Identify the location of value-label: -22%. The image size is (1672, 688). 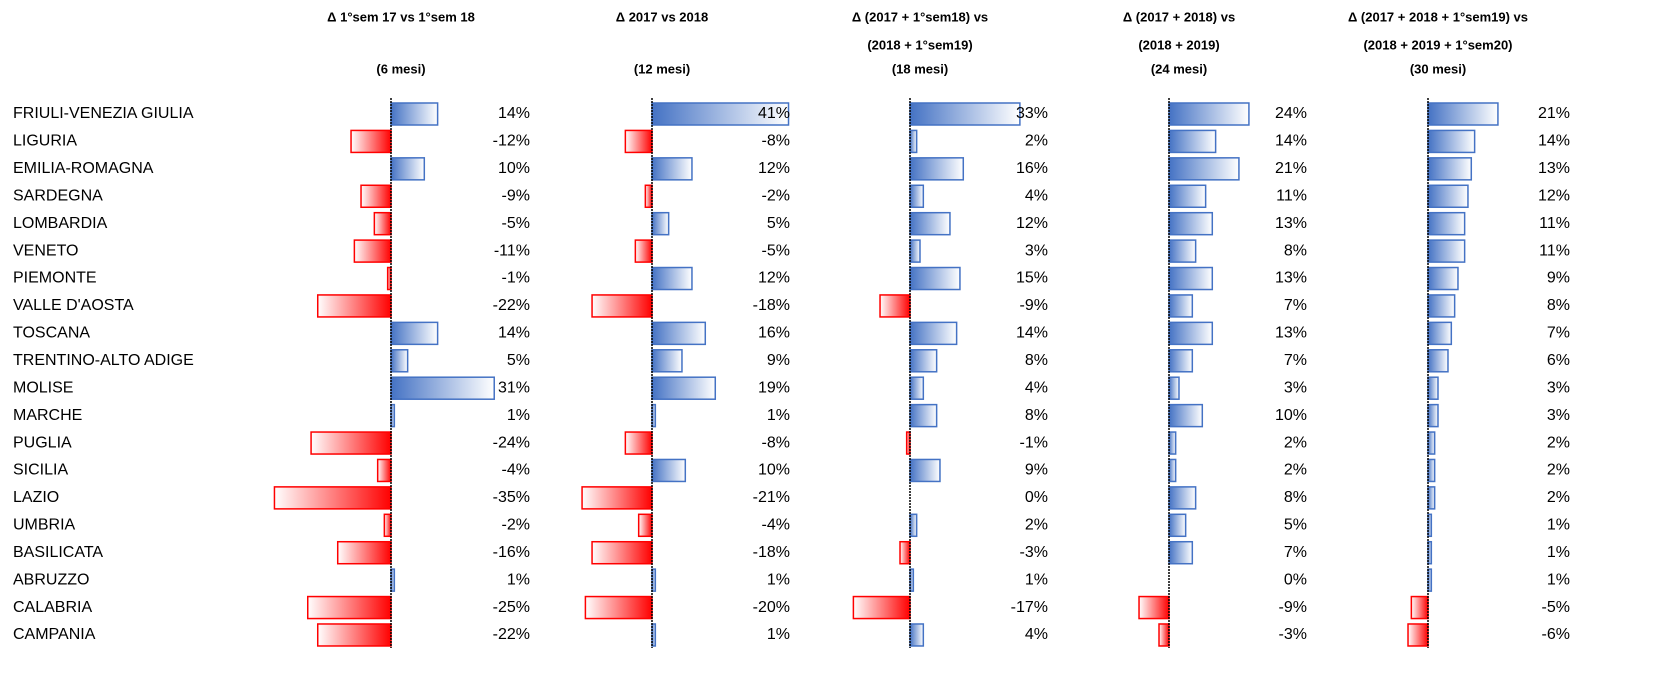
(511, 634).